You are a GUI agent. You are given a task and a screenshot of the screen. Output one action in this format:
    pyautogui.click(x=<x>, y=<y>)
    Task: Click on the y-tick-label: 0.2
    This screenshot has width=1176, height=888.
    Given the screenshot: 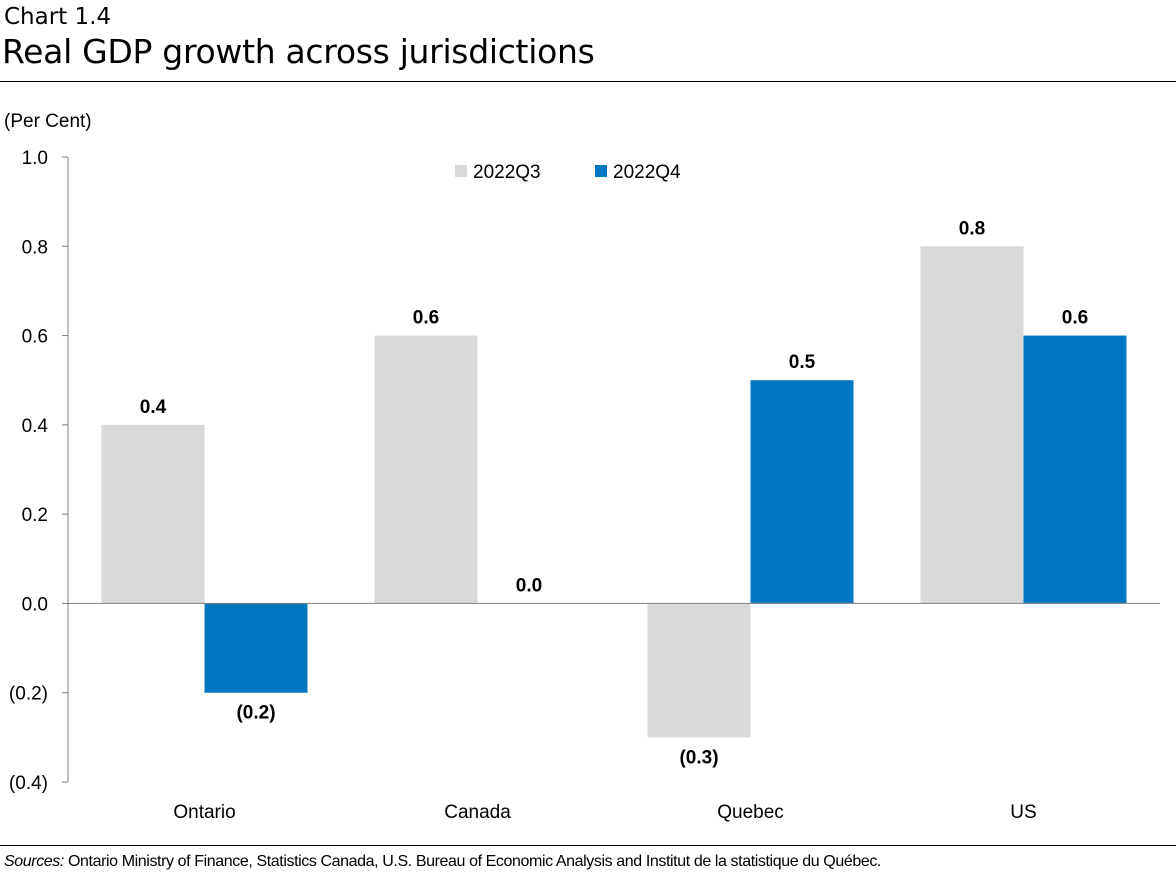 What is the action you would take?
    pyautogui.click(x=35, y=515)
    